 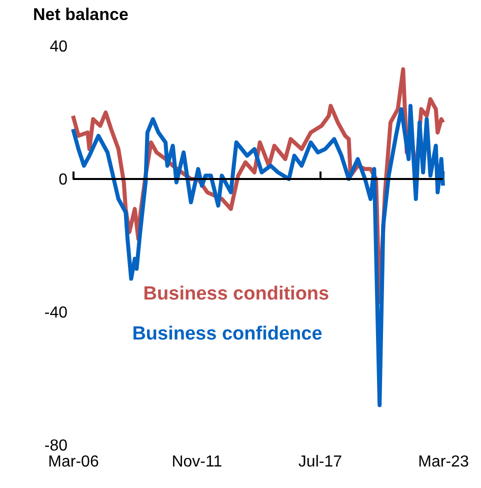 I want to click on x-tick-label: Nov-11, so click(x=197, y=462).